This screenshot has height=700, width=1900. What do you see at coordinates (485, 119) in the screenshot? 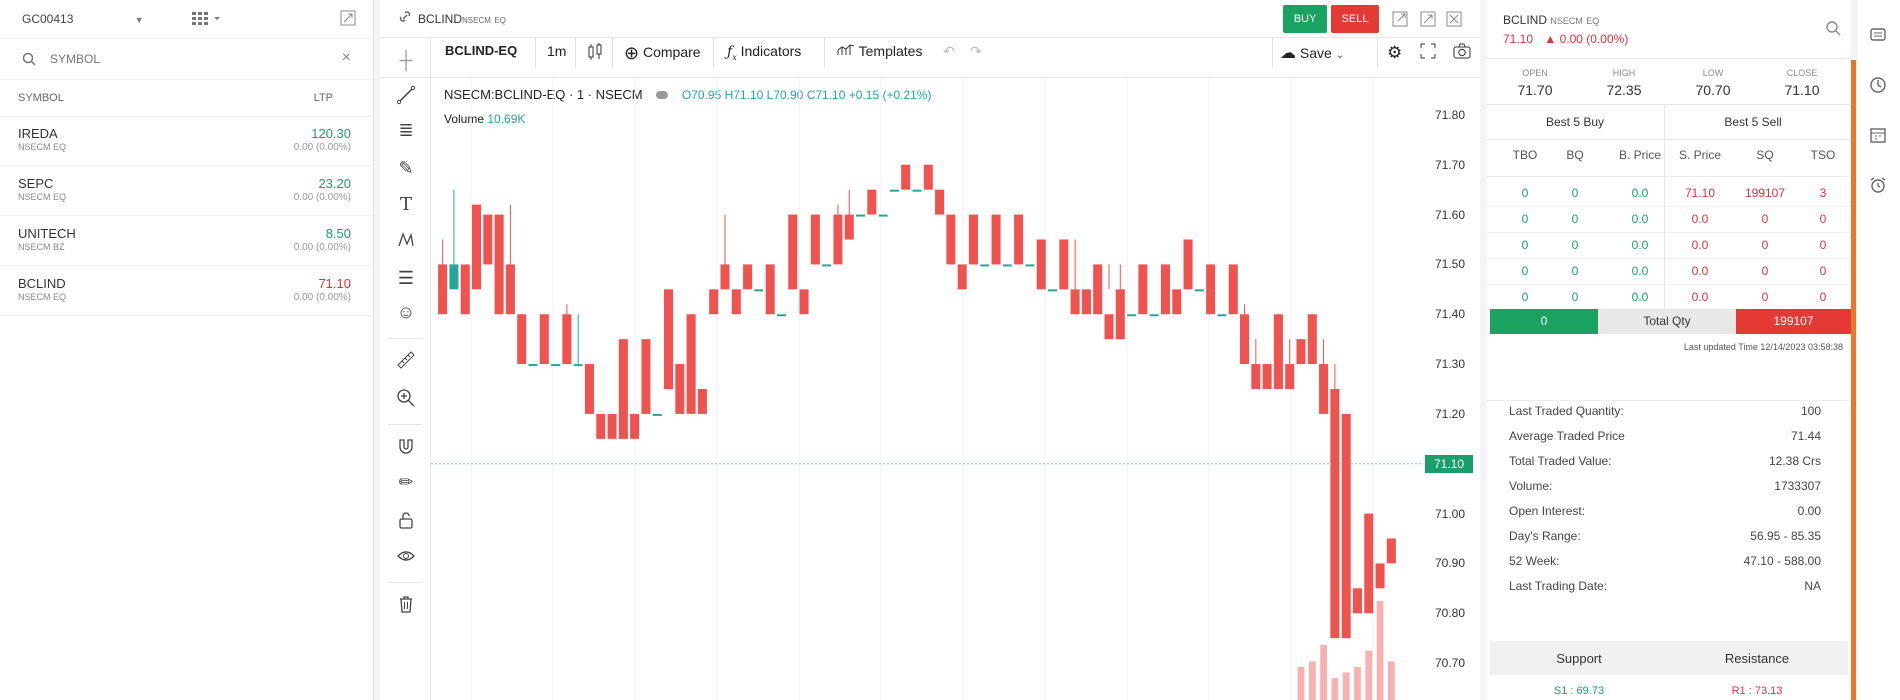
I see `volume-legend: Volume 10.69K` at bounding box center [485, 119].